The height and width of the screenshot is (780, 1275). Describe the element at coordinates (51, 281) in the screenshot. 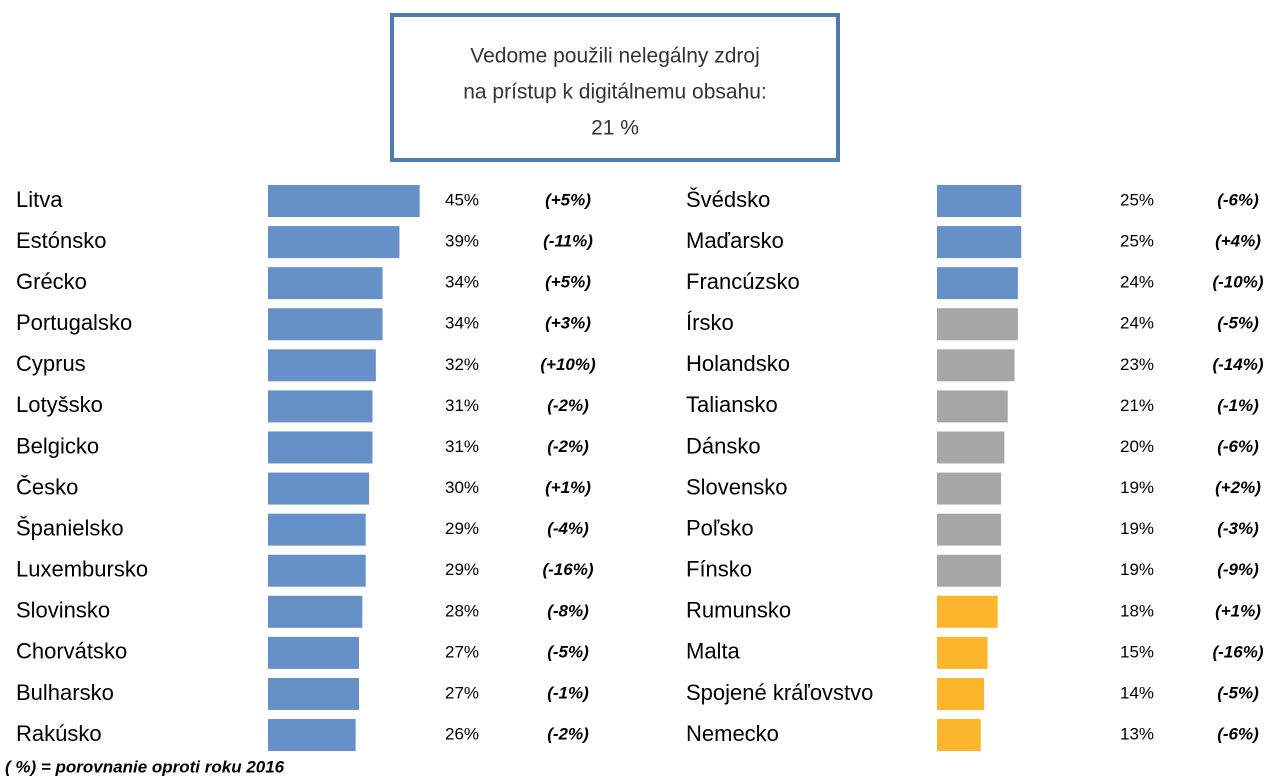

I see `category-label: Grécko` at that location.